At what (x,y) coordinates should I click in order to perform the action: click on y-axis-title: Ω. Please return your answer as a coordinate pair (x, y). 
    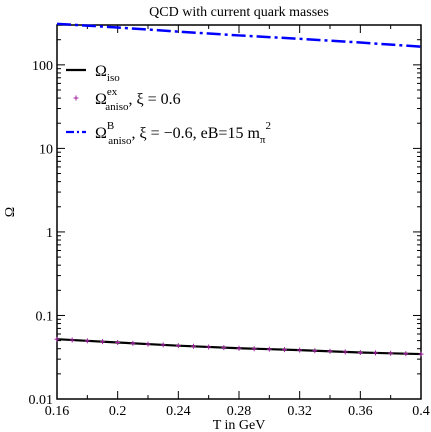
    Looking at the image, I should click on (10, 212).